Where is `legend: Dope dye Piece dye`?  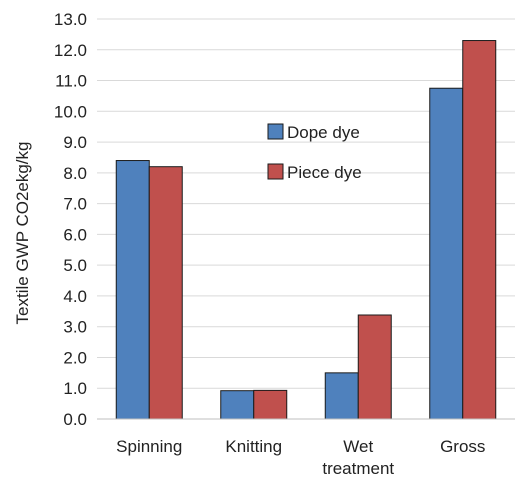 legend: Dope dye Piece dye is located at coordinates (314, 152).